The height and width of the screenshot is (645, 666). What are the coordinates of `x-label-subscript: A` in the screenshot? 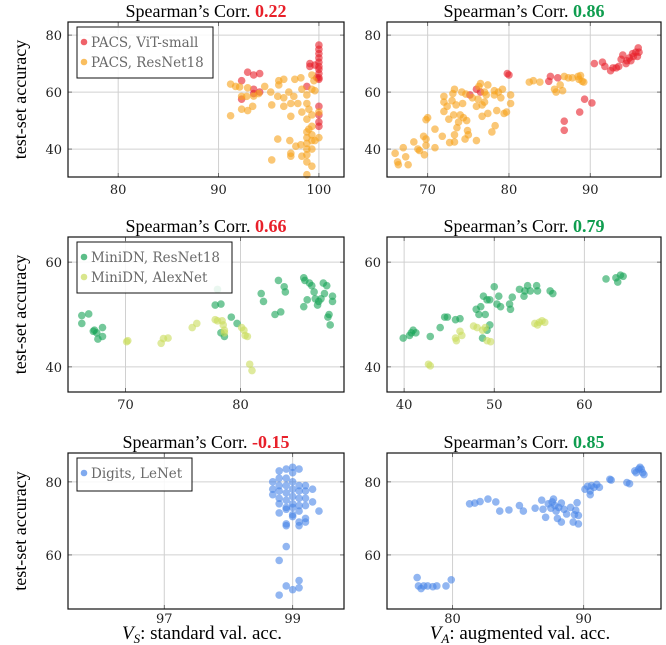 It's located at (444, 638).